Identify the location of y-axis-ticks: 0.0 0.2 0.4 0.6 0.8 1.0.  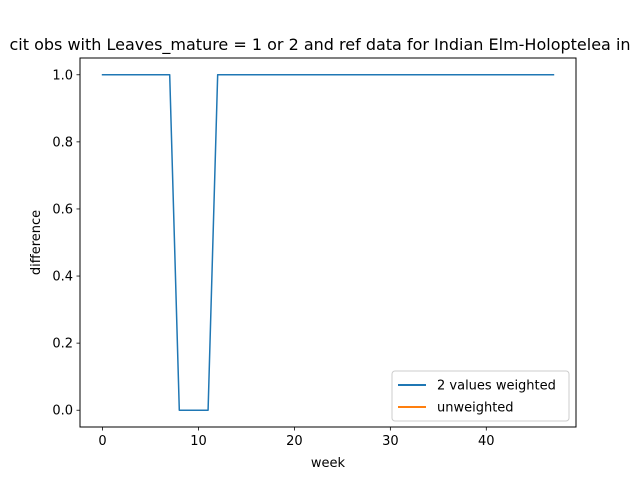
(66, 243).